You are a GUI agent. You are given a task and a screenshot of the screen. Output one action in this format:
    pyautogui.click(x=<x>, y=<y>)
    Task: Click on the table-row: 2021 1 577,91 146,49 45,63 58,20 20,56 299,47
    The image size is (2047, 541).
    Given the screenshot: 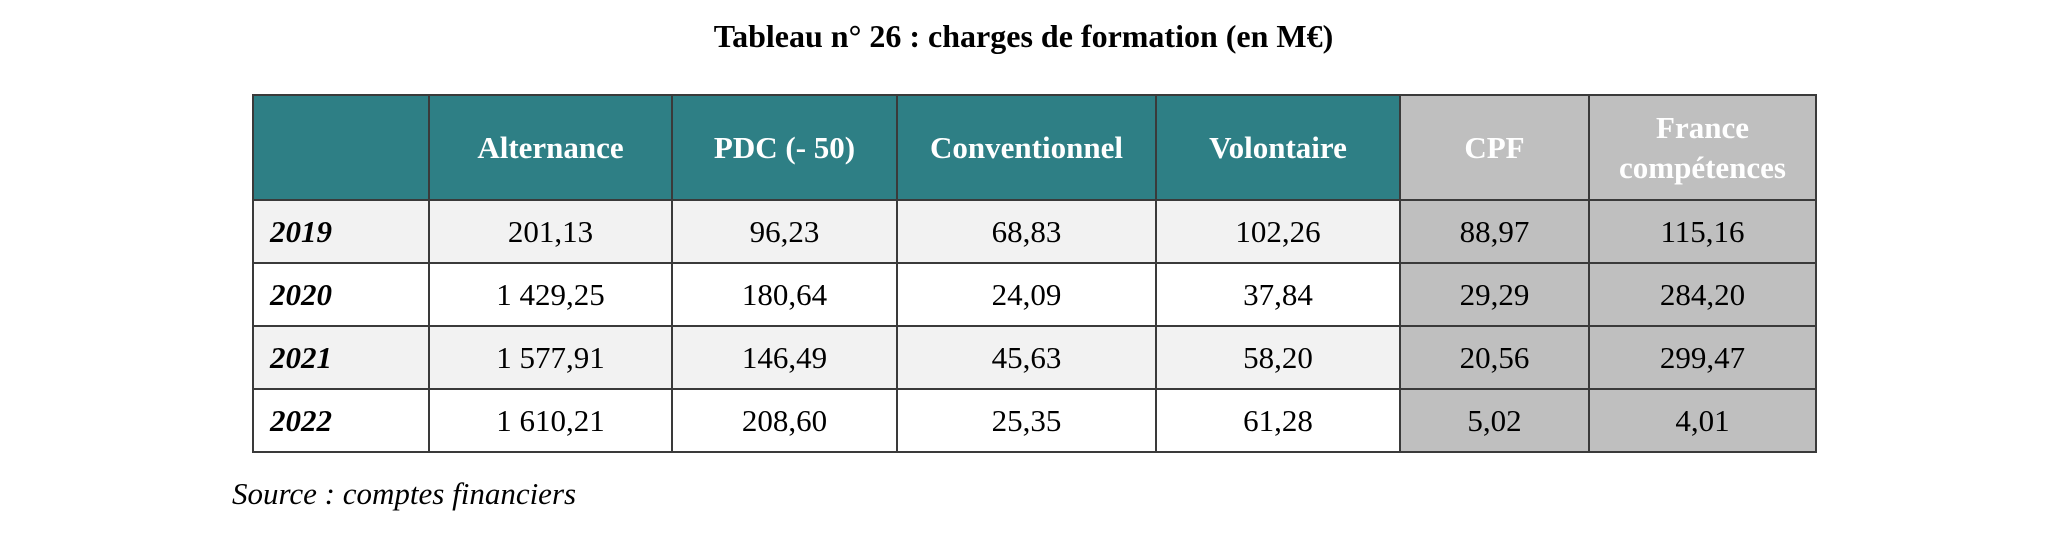 What is the action you would take?
    pyautogui.click(x=1034, y=357)
    